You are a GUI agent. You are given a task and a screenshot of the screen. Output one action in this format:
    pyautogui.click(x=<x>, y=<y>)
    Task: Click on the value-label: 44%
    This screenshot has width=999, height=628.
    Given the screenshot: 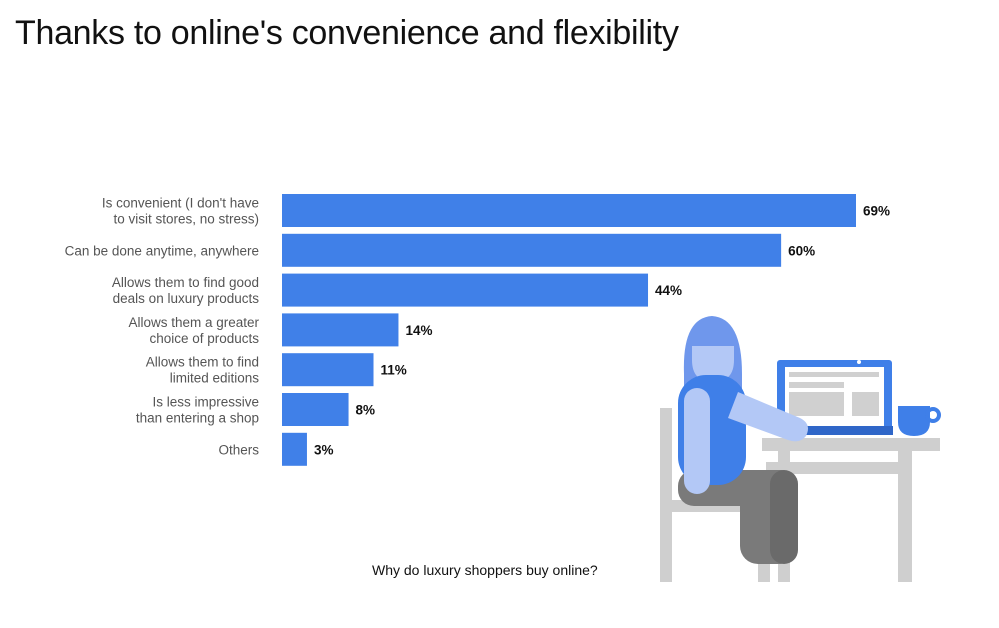 What is the action you would take?
    pyautogui.click(x=668, y=290)
    